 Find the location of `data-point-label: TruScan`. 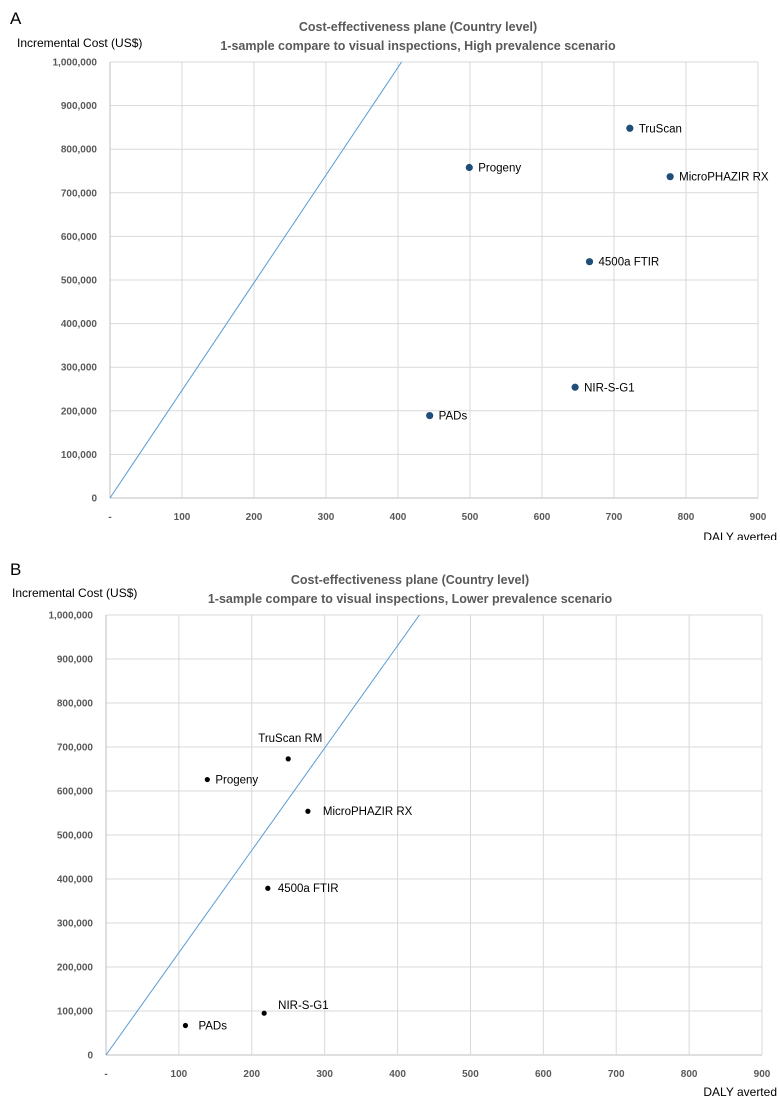

data-point-label: TruScan is located at coordinates (660, 129).